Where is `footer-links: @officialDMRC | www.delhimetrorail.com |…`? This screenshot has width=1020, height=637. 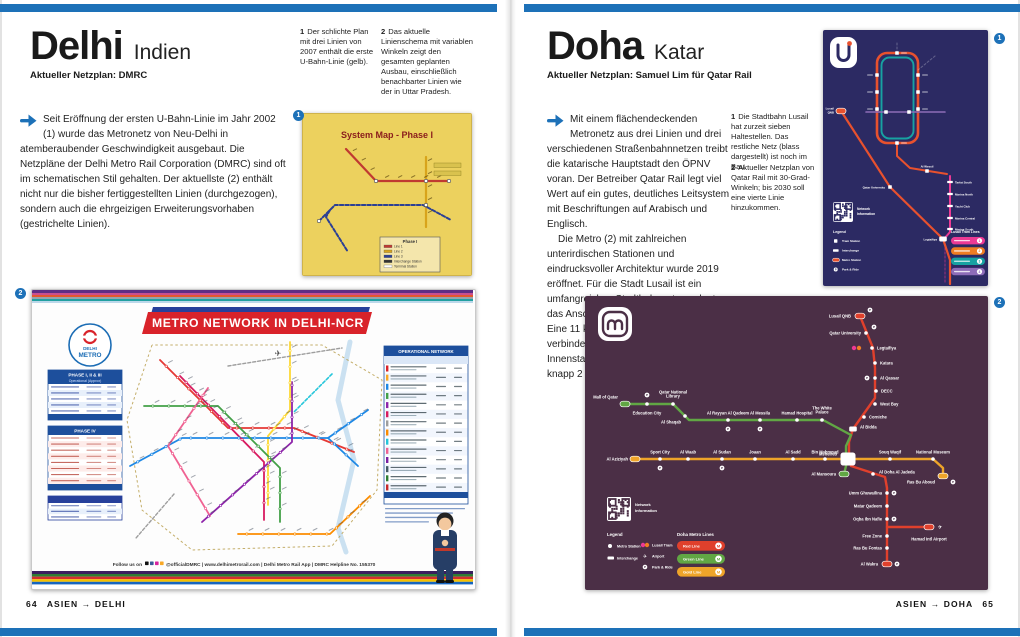 footer-links: @officialDMRC | www.delhimetrorail.com |… is located at coordinates (271, 565).